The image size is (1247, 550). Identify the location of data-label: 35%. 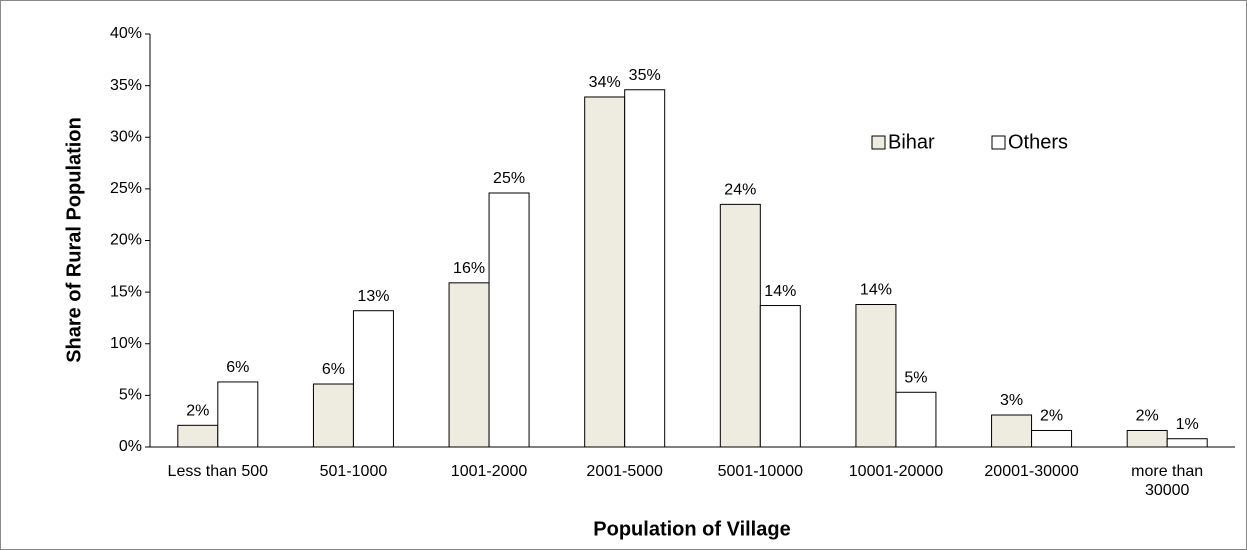
(645, 75).